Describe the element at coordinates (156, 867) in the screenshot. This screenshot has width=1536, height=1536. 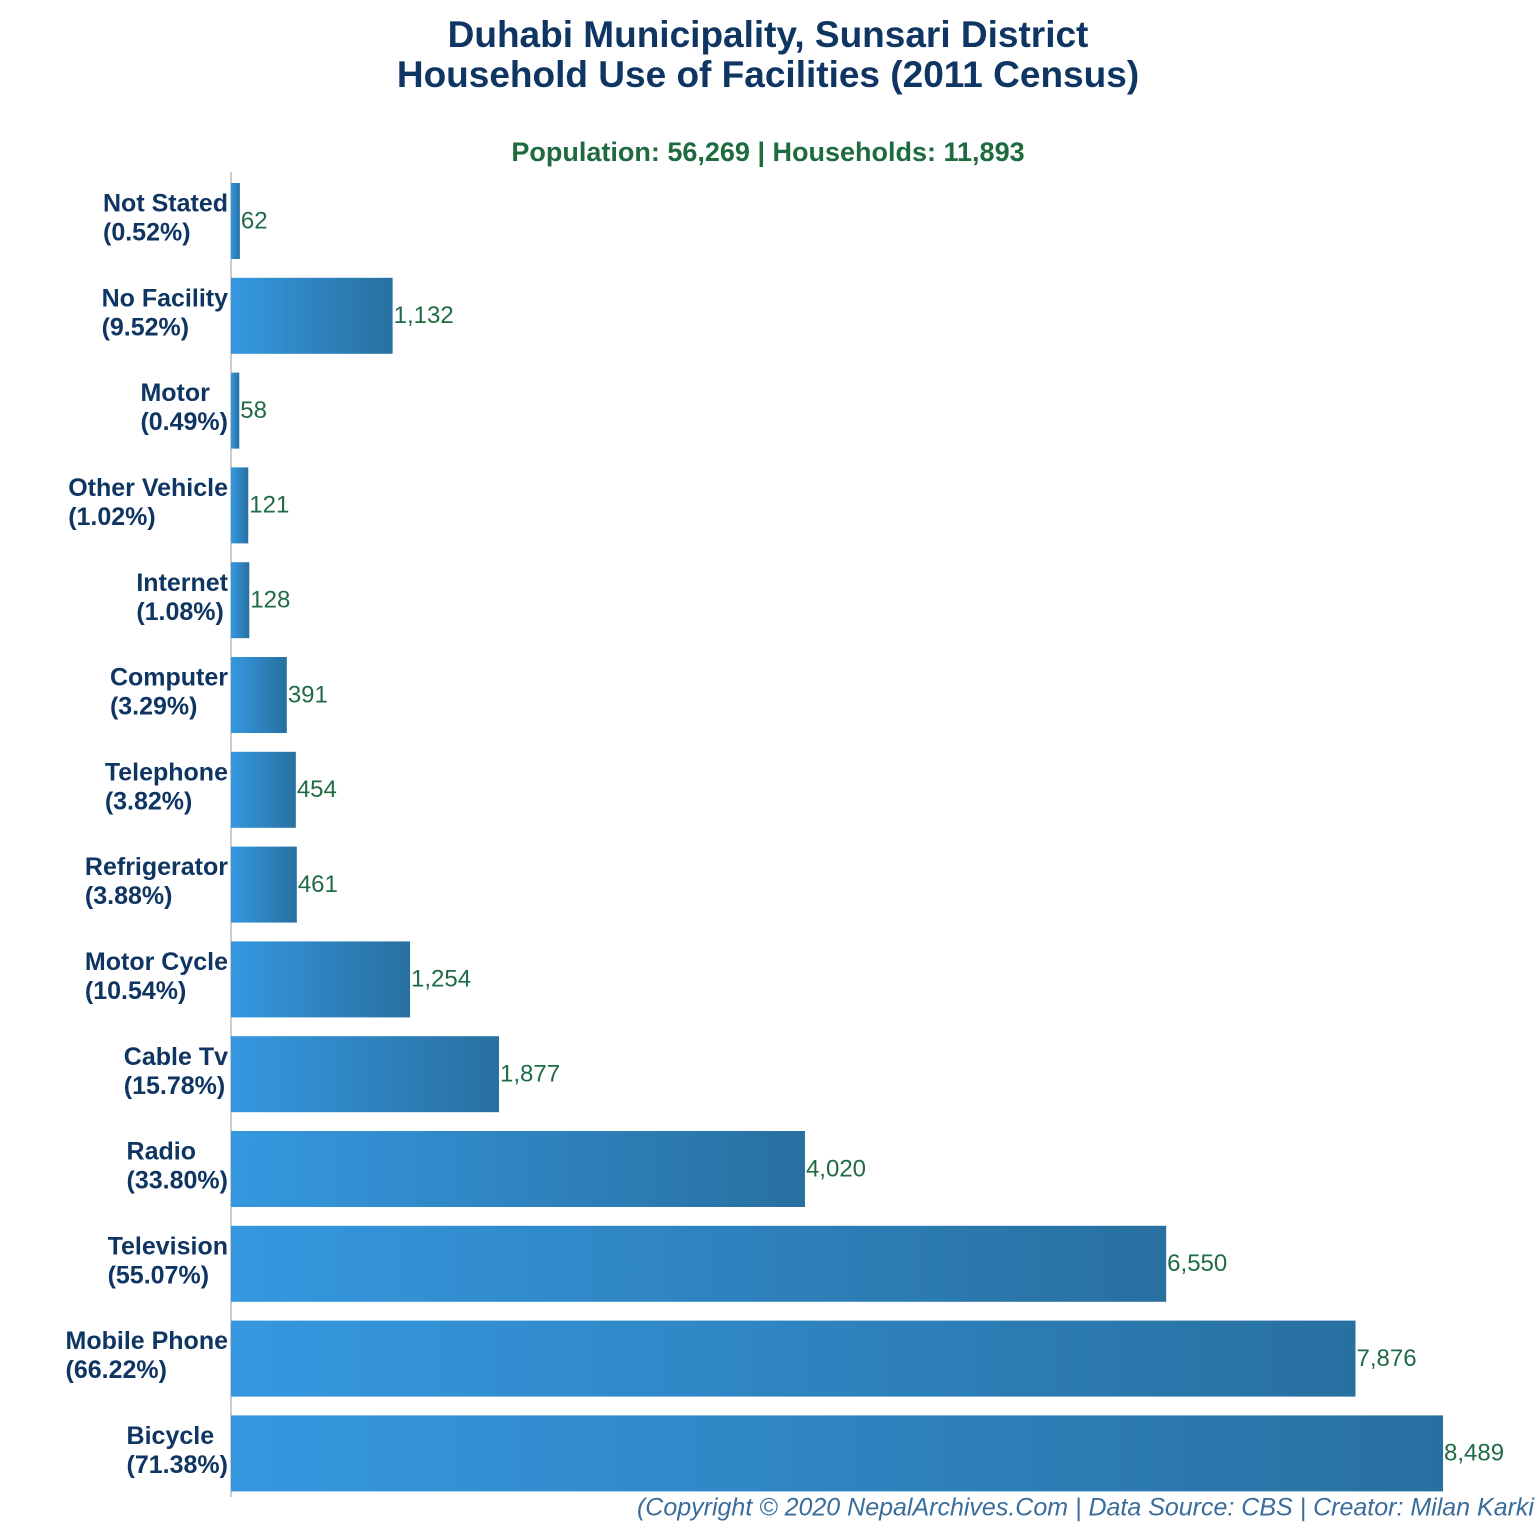
I see `category-label: Refrigerator` at that location.